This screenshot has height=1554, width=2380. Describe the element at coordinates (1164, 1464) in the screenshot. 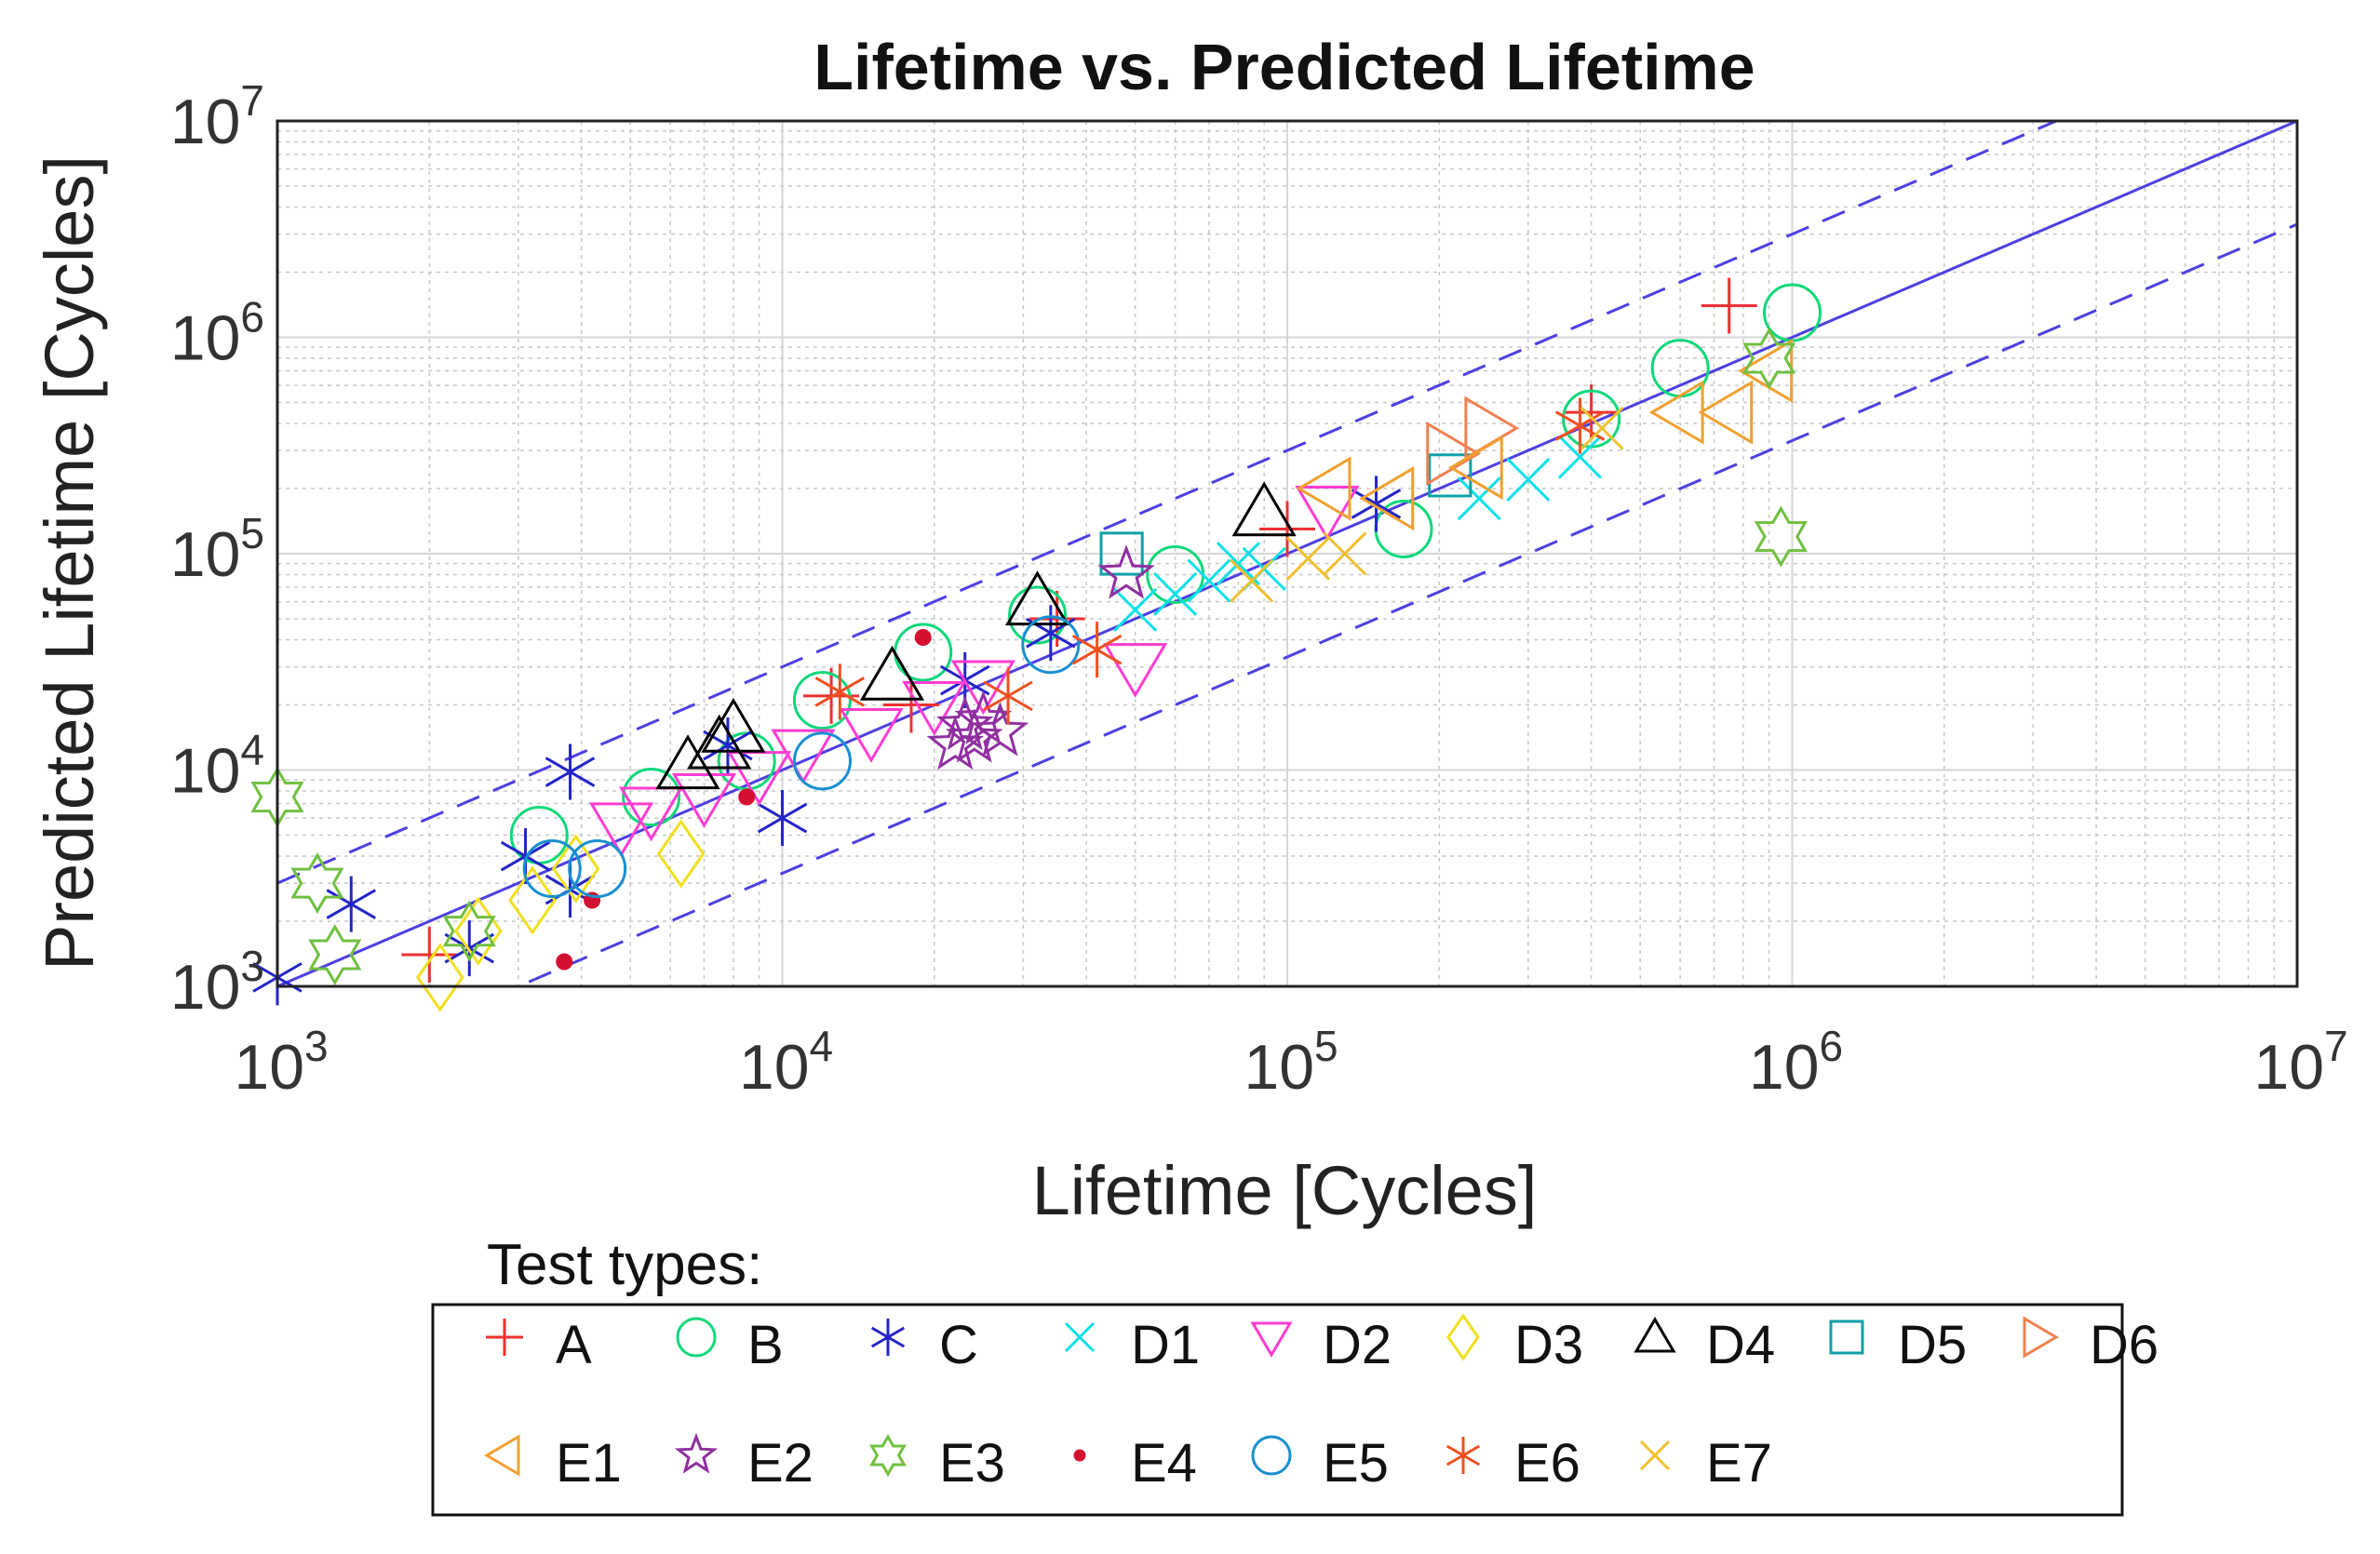

I see `legend-label: E4` at that location.